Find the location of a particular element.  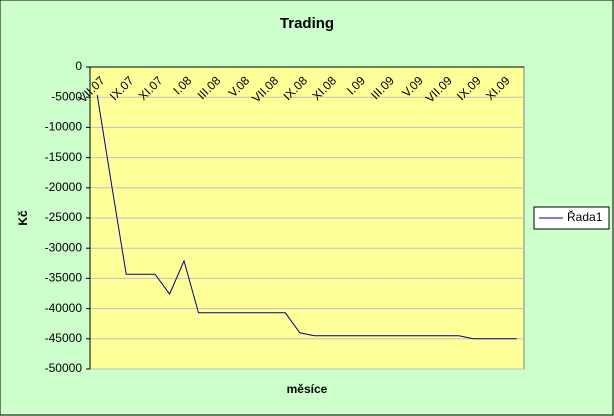

y-tick-label: -10000 is located at coordinates (64, 127).